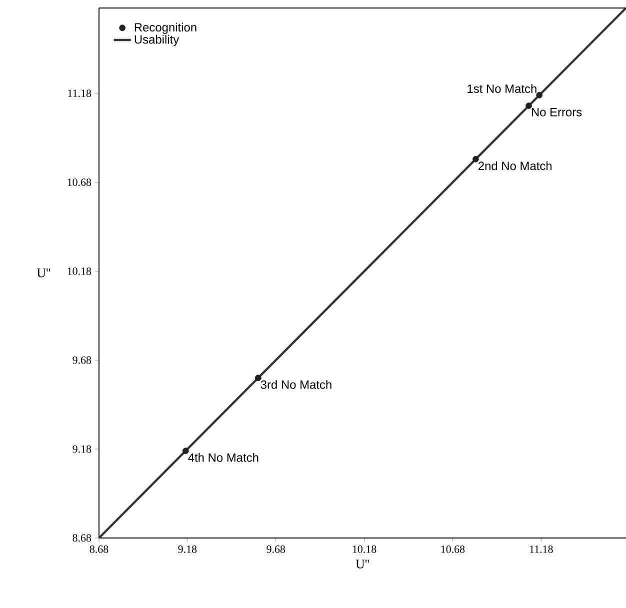  Describe the element at coordinates (80, 94) in the screenshot. I see `y-tick-label: 11.18` at that location.